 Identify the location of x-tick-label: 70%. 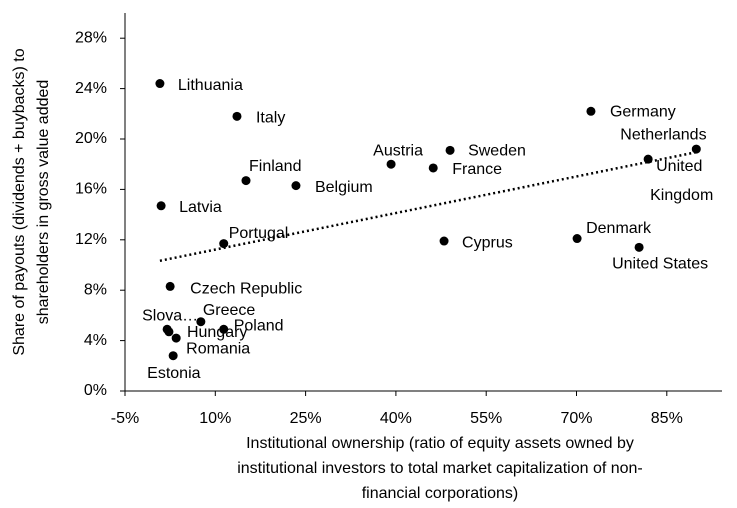
(576, 418).